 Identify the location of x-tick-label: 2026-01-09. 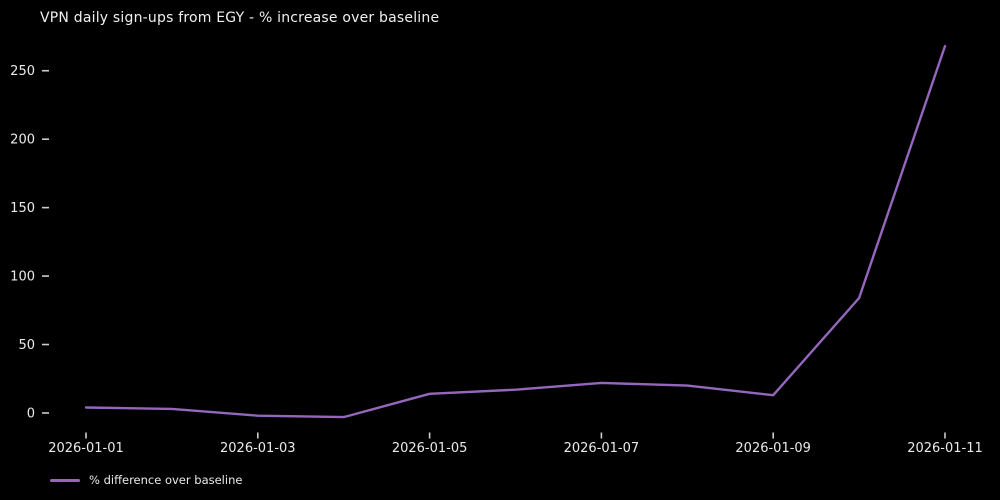
(773, 448).